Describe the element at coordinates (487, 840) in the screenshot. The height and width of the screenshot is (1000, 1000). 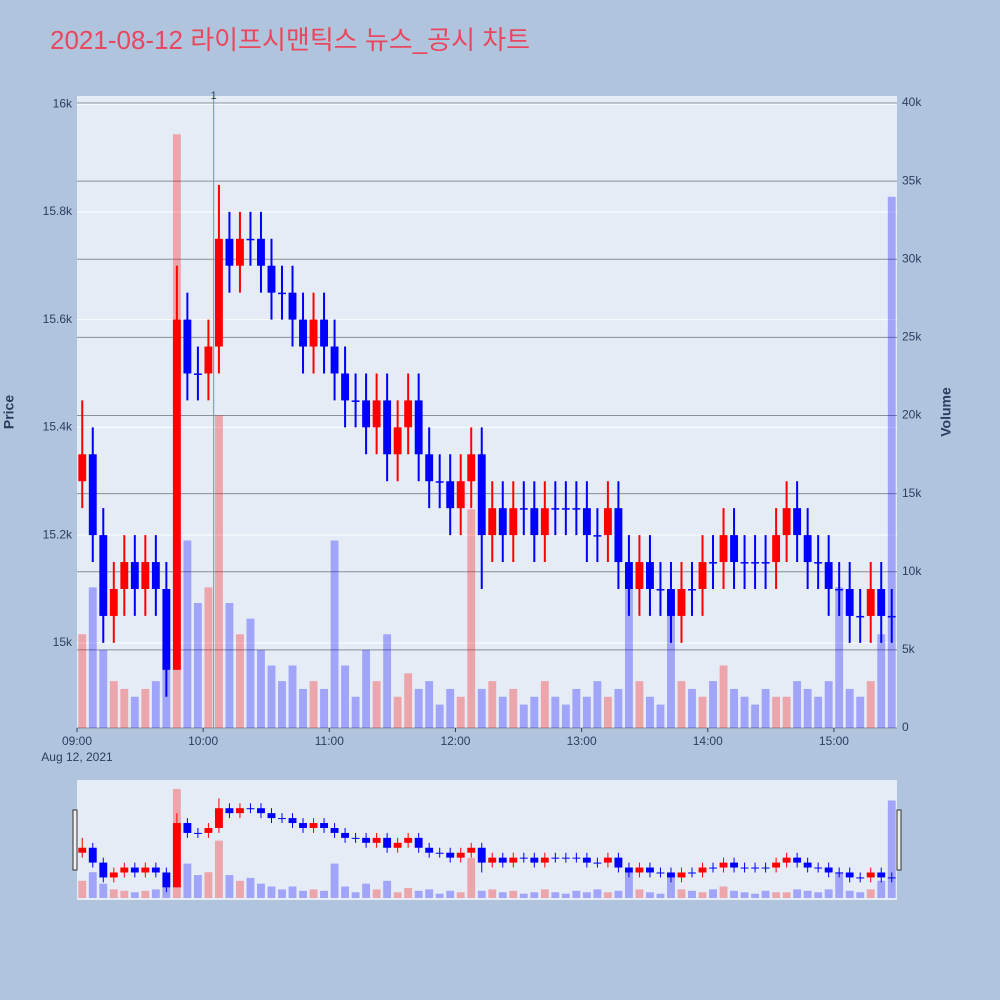
I see `range-slider` at that location.